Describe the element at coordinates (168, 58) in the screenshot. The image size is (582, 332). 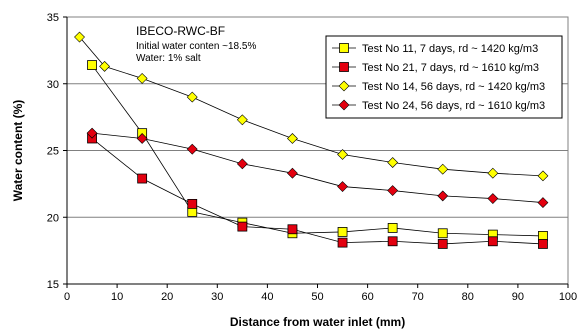
I see `annotation-line-2: Water: 1% salt` at that location.